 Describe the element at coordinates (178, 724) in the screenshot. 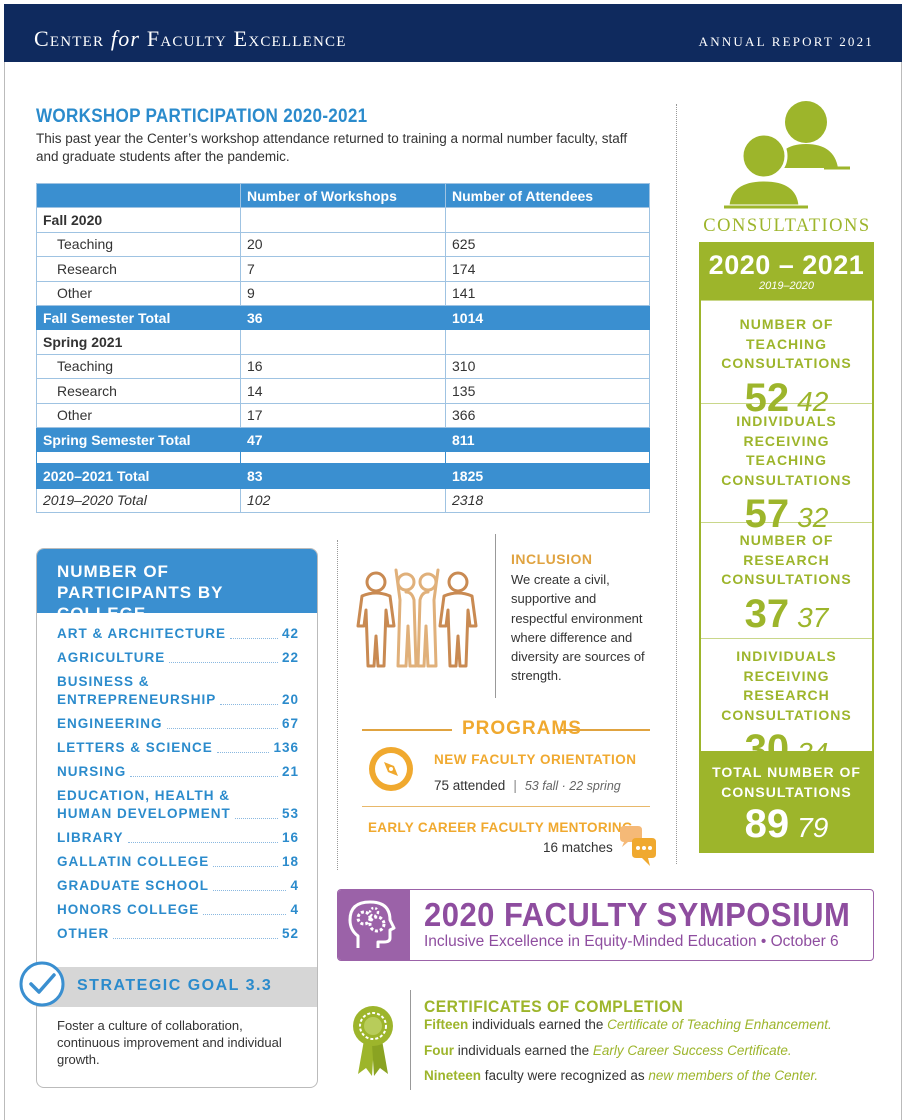

I see `list-item: ENGINEERING 67` at that location.